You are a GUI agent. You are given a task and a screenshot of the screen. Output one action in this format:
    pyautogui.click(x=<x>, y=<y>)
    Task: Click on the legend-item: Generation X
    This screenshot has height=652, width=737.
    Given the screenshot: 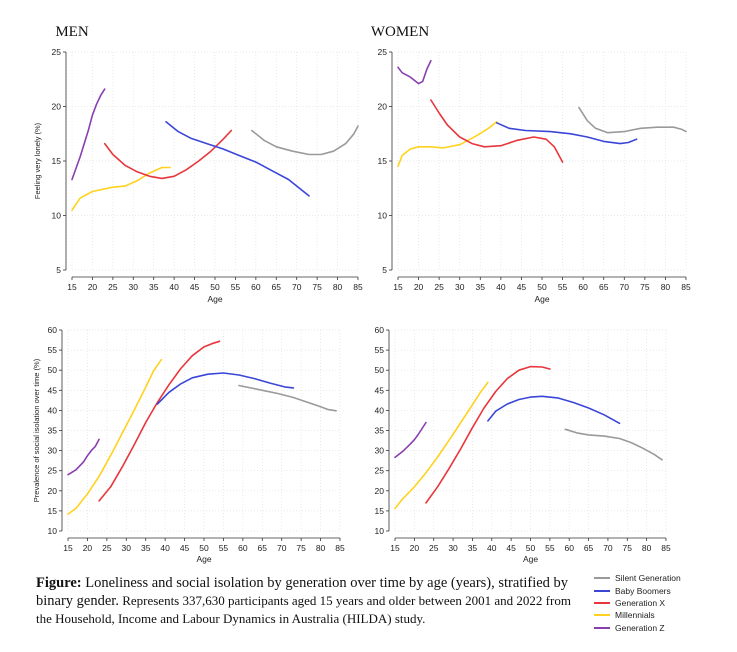 What is the action you would take?
    pyautogui.click(x=664, y=603)
    